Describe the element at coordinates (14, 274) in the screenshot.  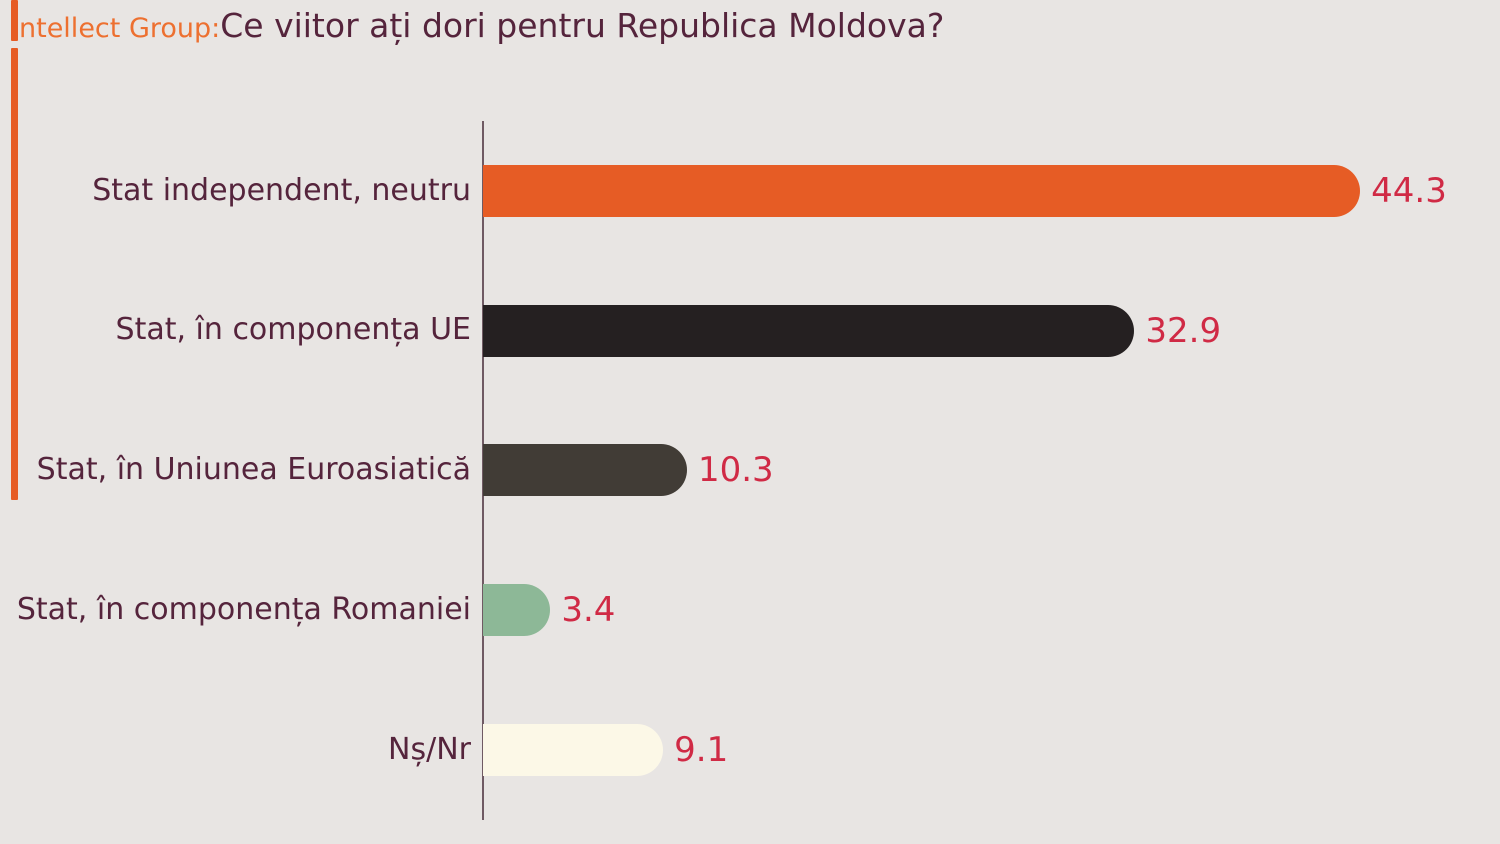
I see `brand-accent-bar` at that location.